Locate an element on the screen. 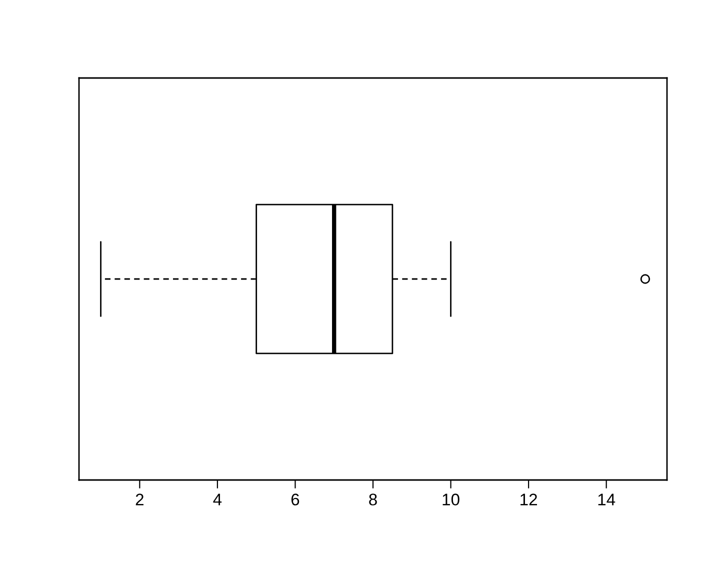 The image size is (709, 577). x-tick-label: 12 is located at coordinates (528, 500).